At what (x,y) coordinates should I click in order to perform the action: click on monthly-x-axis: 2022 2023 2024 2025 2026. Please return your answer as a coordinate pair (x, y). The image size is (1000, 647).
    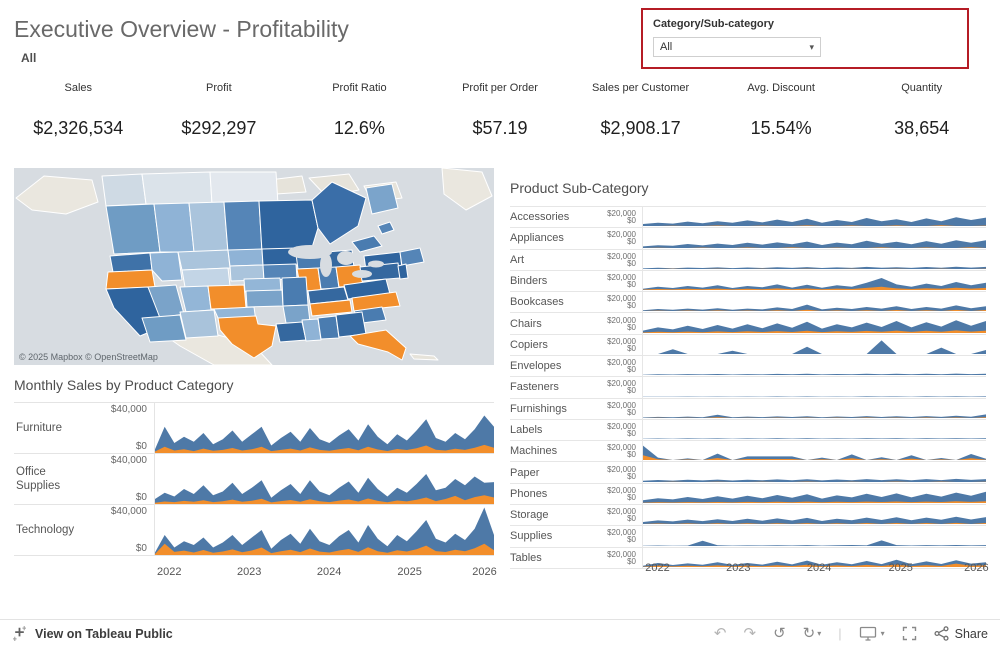
    Looking at the image, I should click on (325, 574).